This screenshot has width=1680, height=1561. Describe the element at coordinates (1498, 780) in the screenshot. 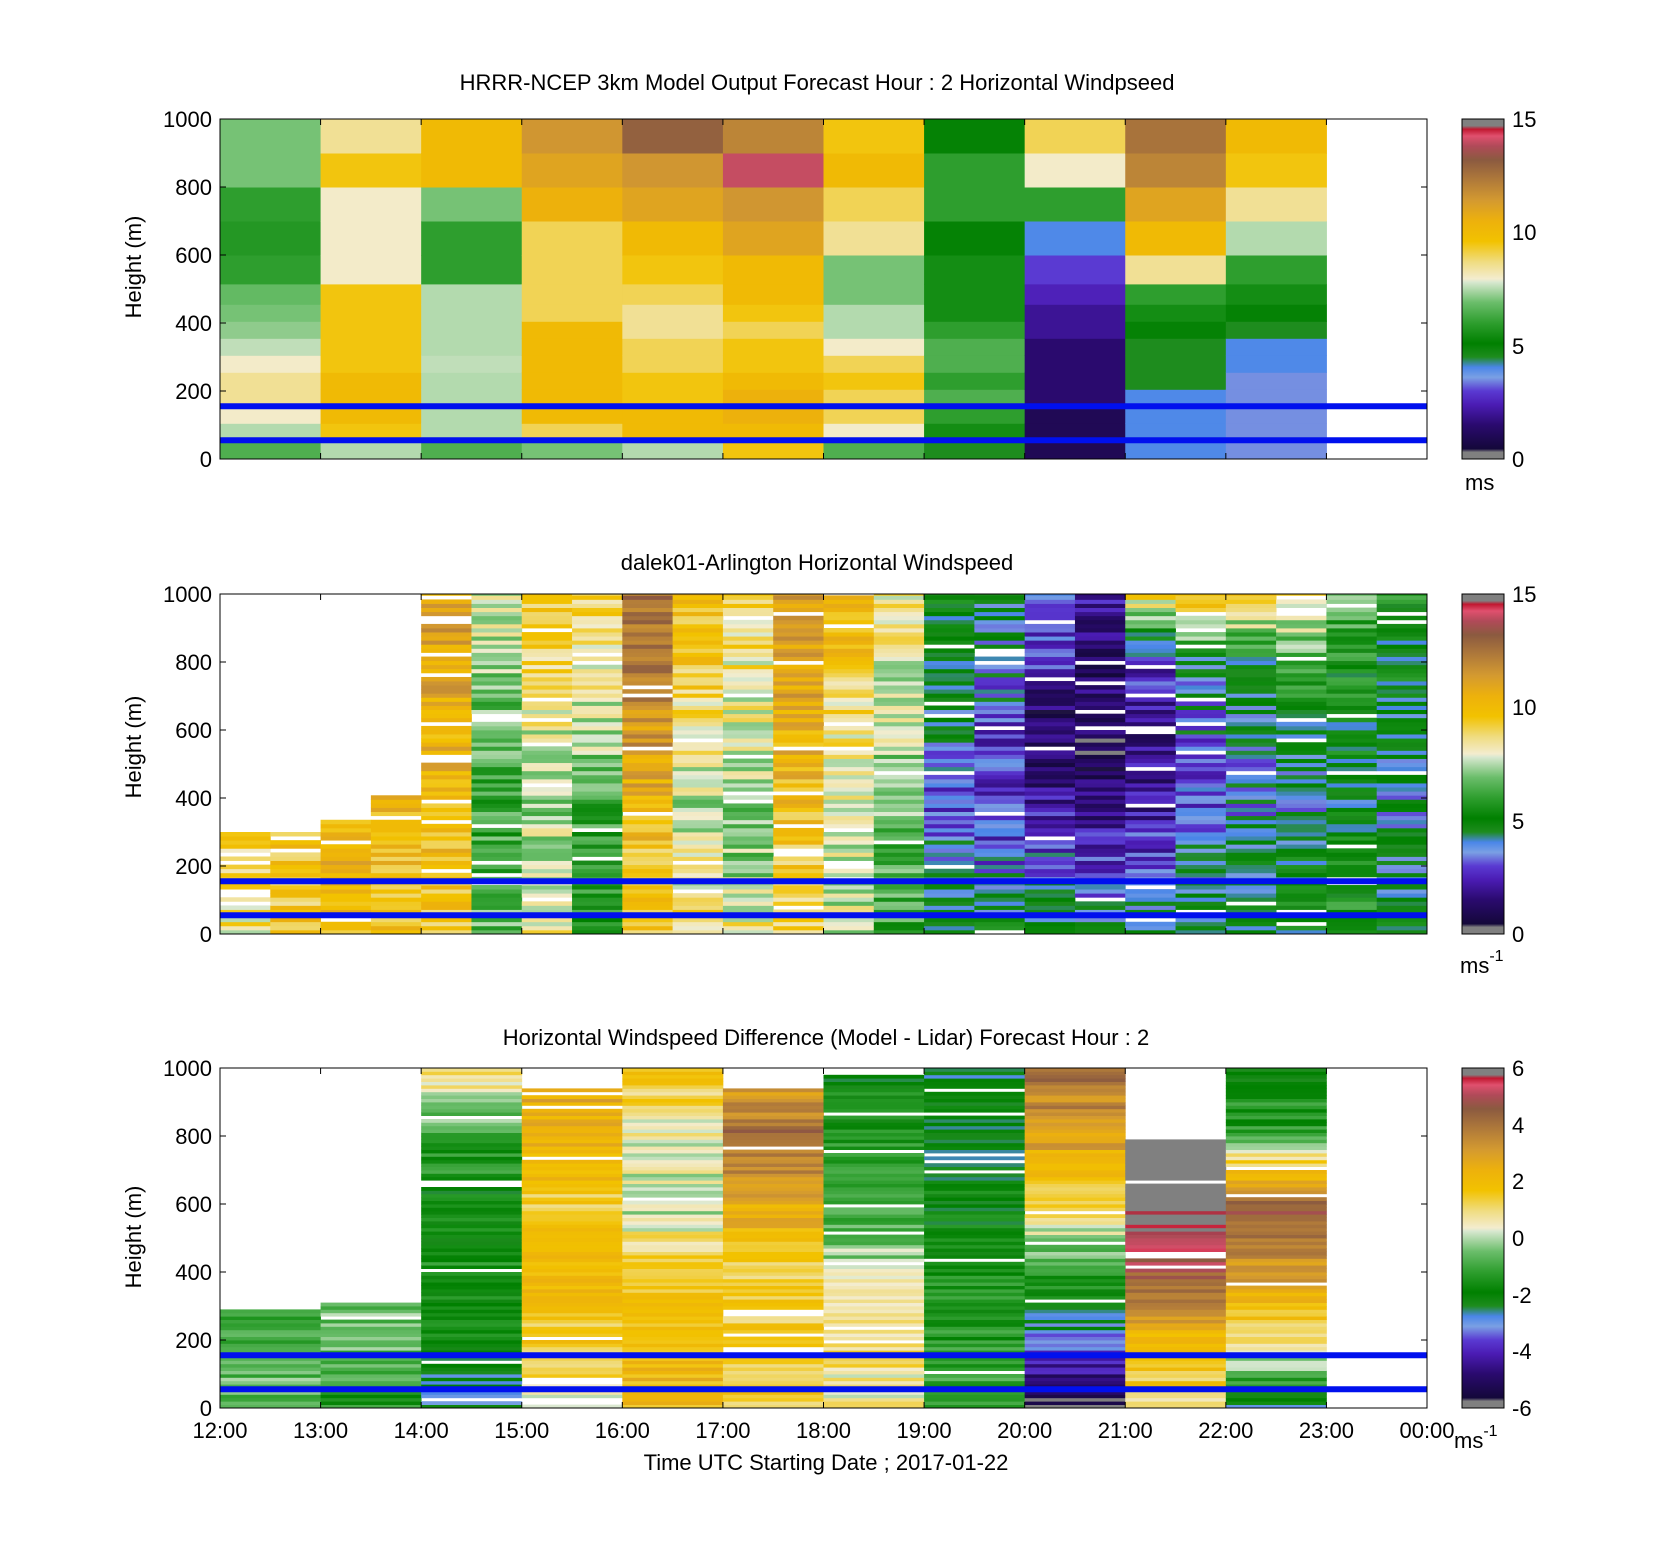

I see `lidar-colorbar: 0 5 10 15 ms-1` at that location.